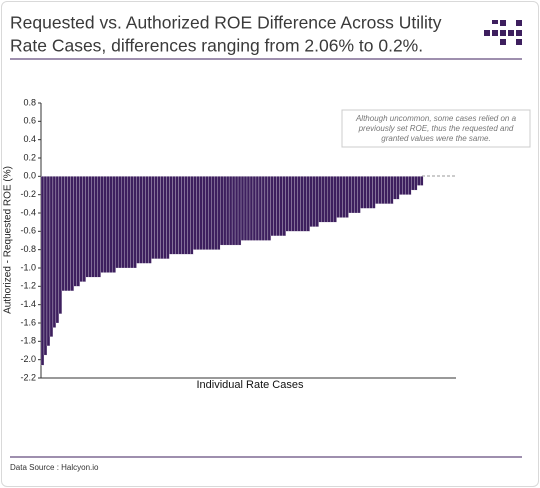 The width and height of the screenshot is (540, 488). I want to click on y-tick-label: -2.2, so click(28, 377).